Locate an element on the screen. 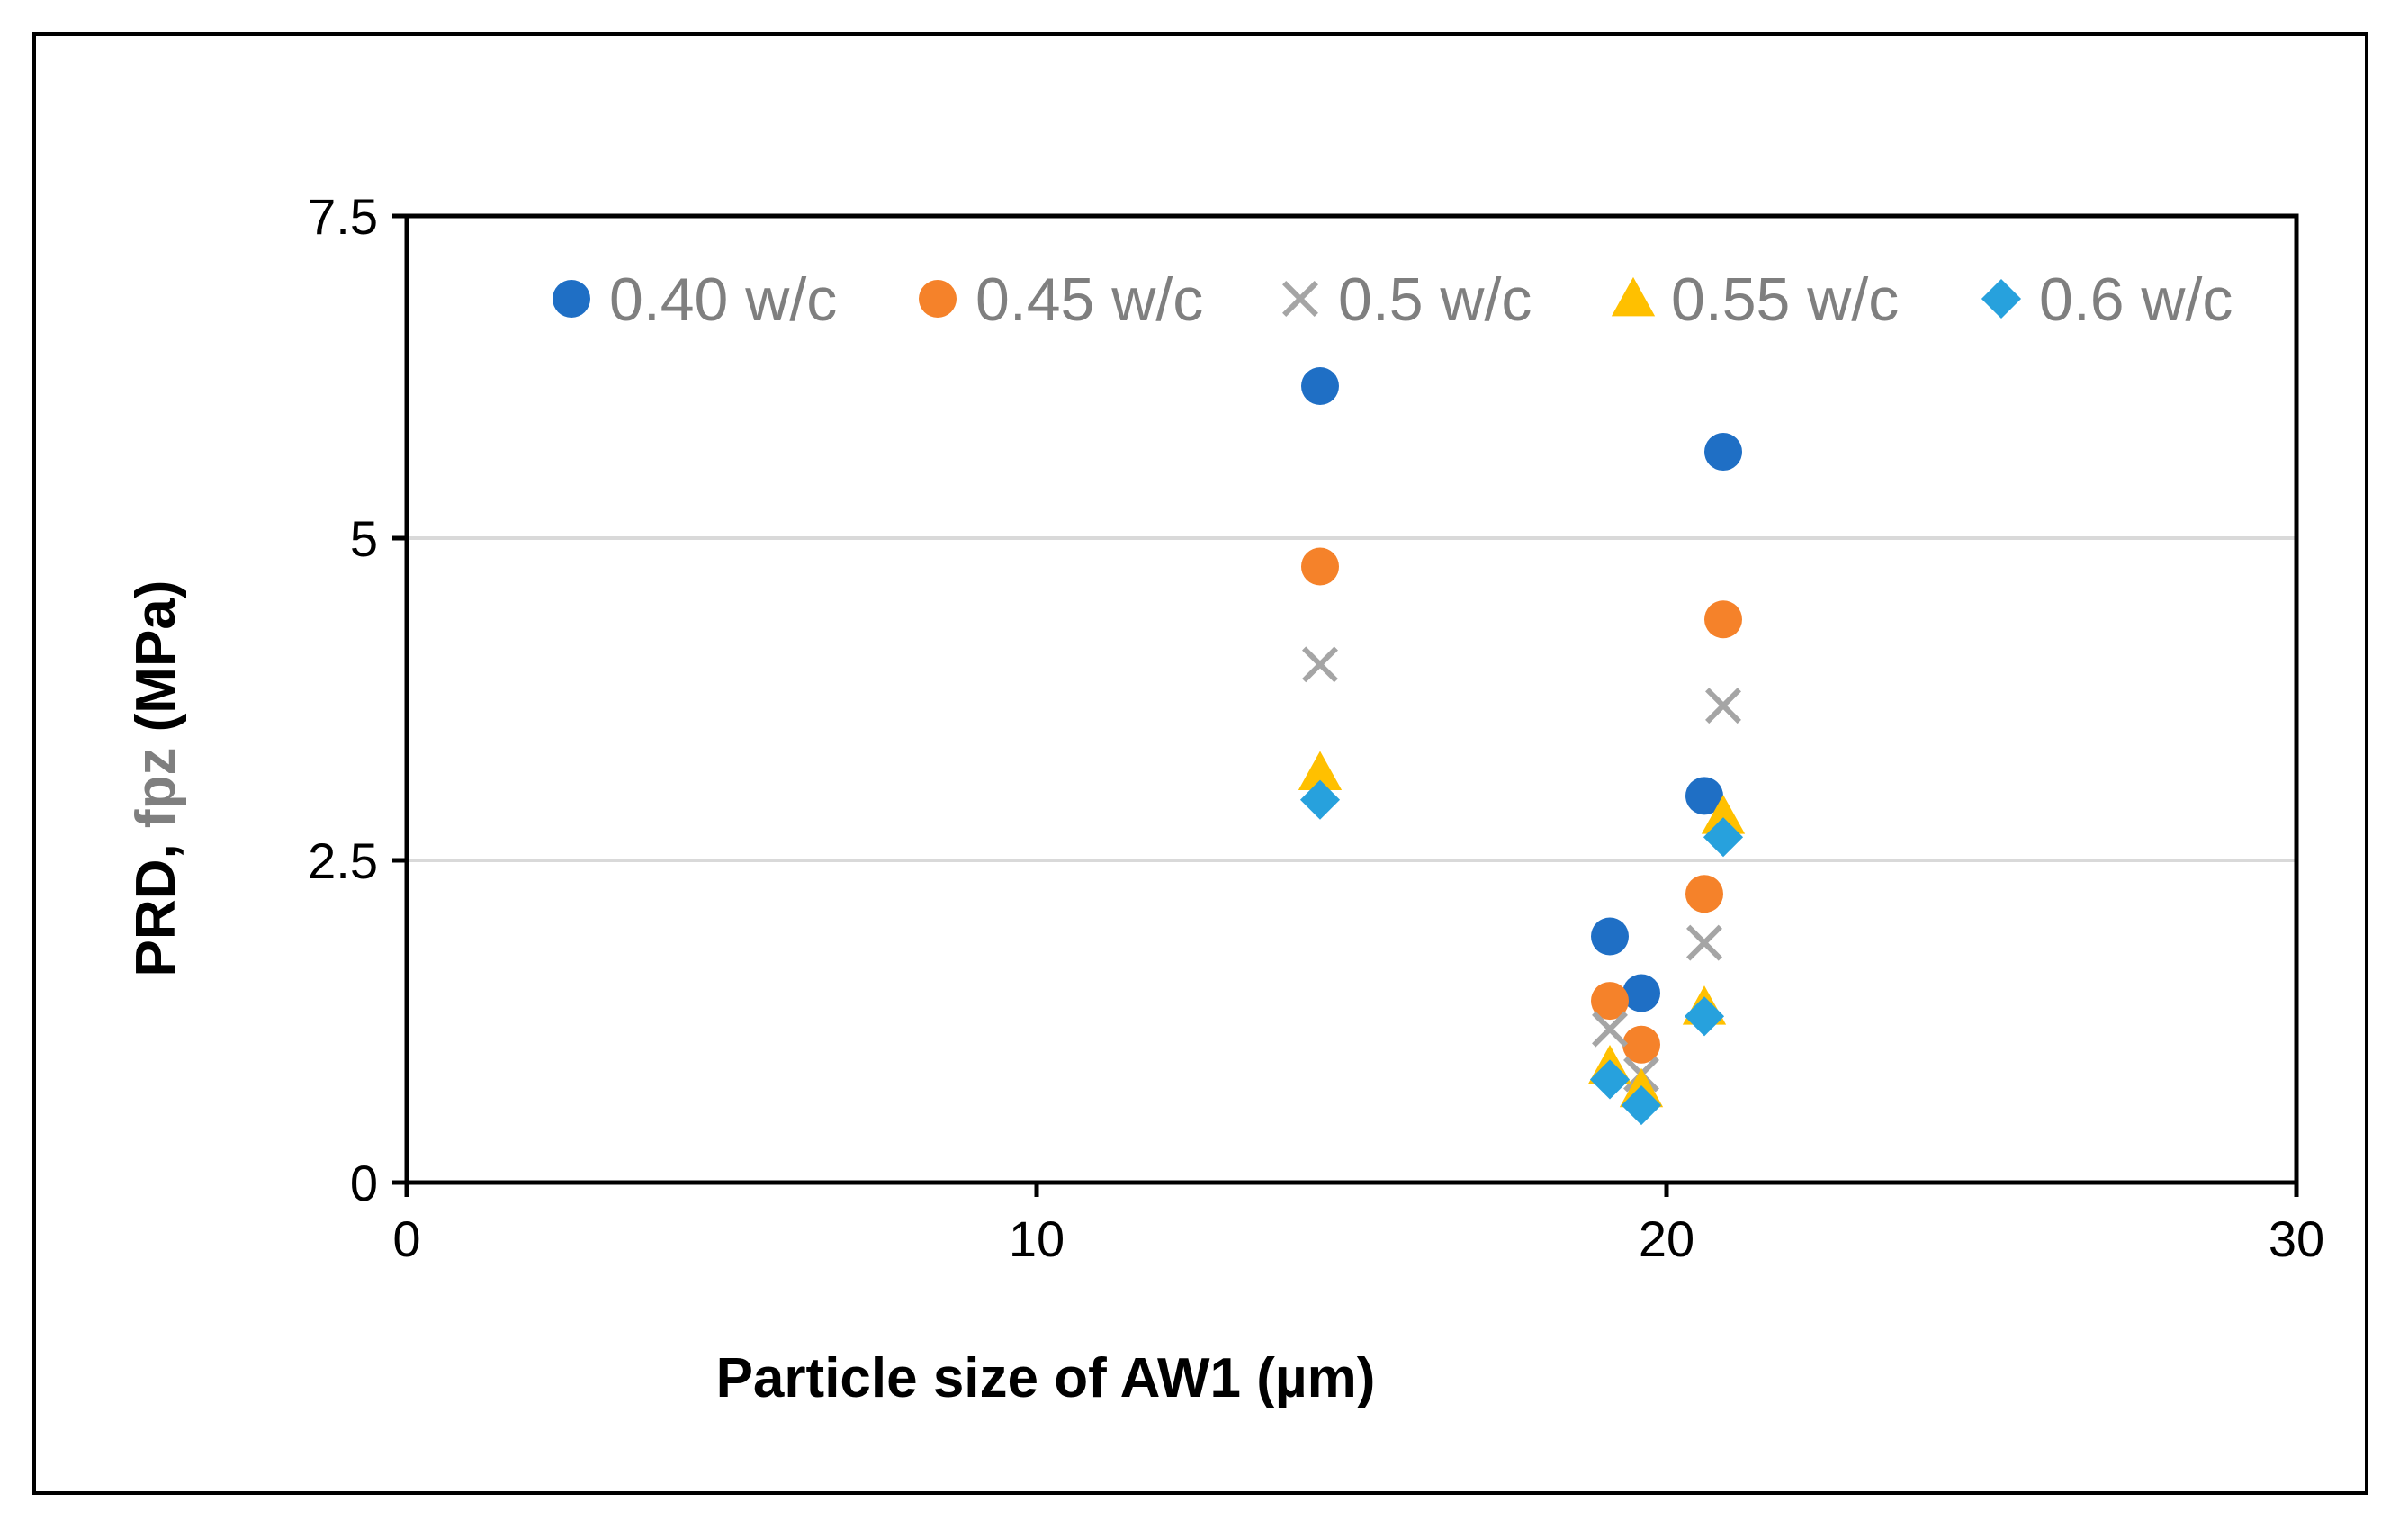 The width and height of the screenshot is (2408, 1538). y-axis-title: PRD, fpz (MPa) is located at coordinates (156, 779).